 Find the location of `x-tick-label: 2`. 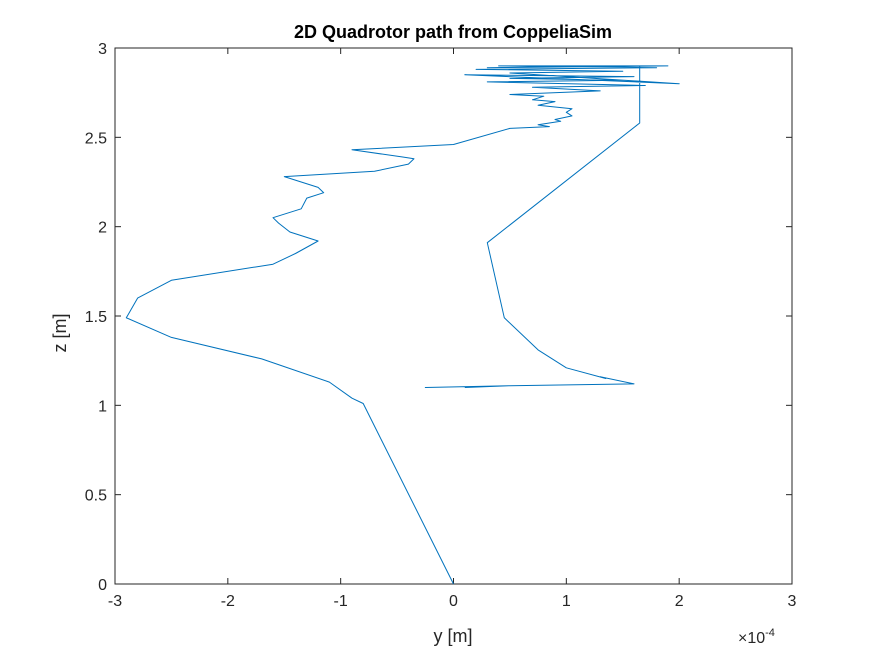

x-tick-label: 2 is located at coordinates (679, 601).